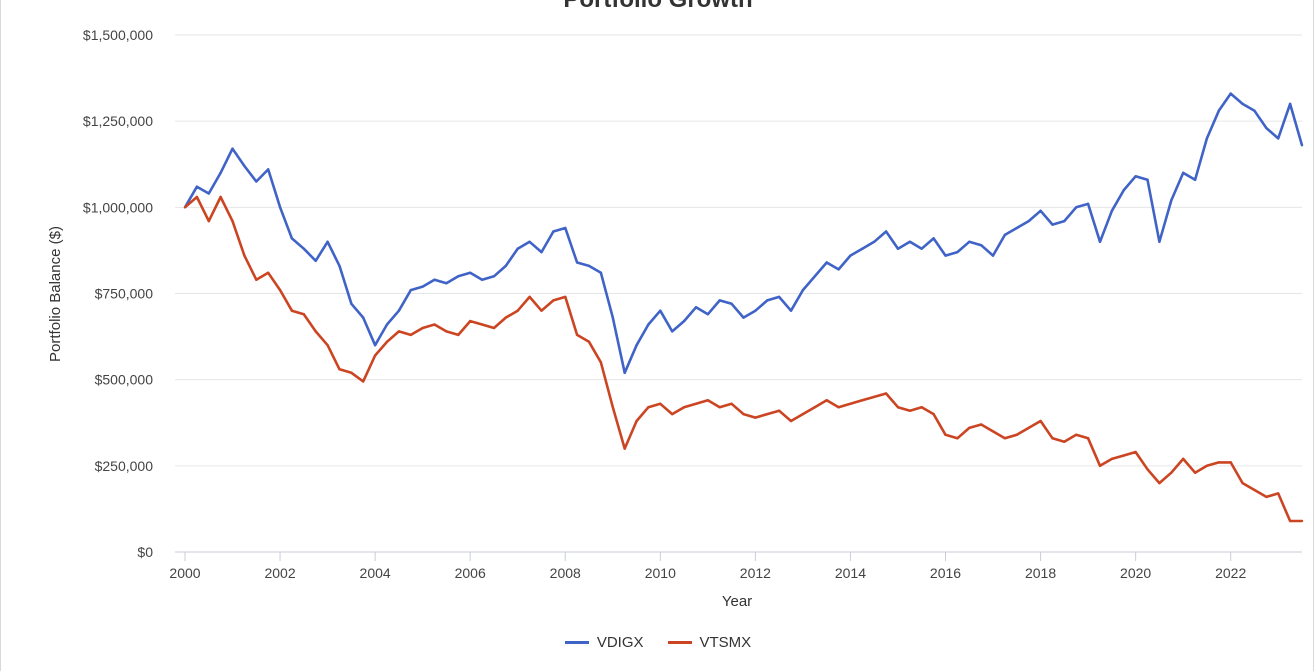  Describe the element at coordinates (709, 642) in the screenshot. I see `legend-item-vtsmx: VTSMX` at that location.